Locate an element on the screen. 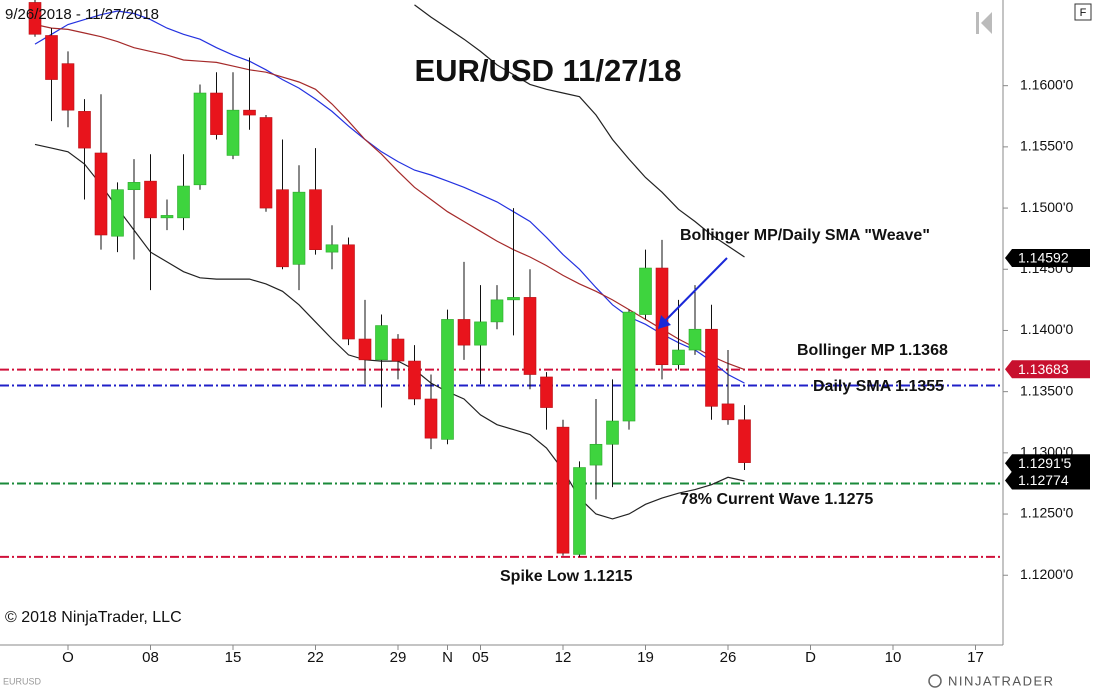  button-label: F is located at coordinates (1083, 13).